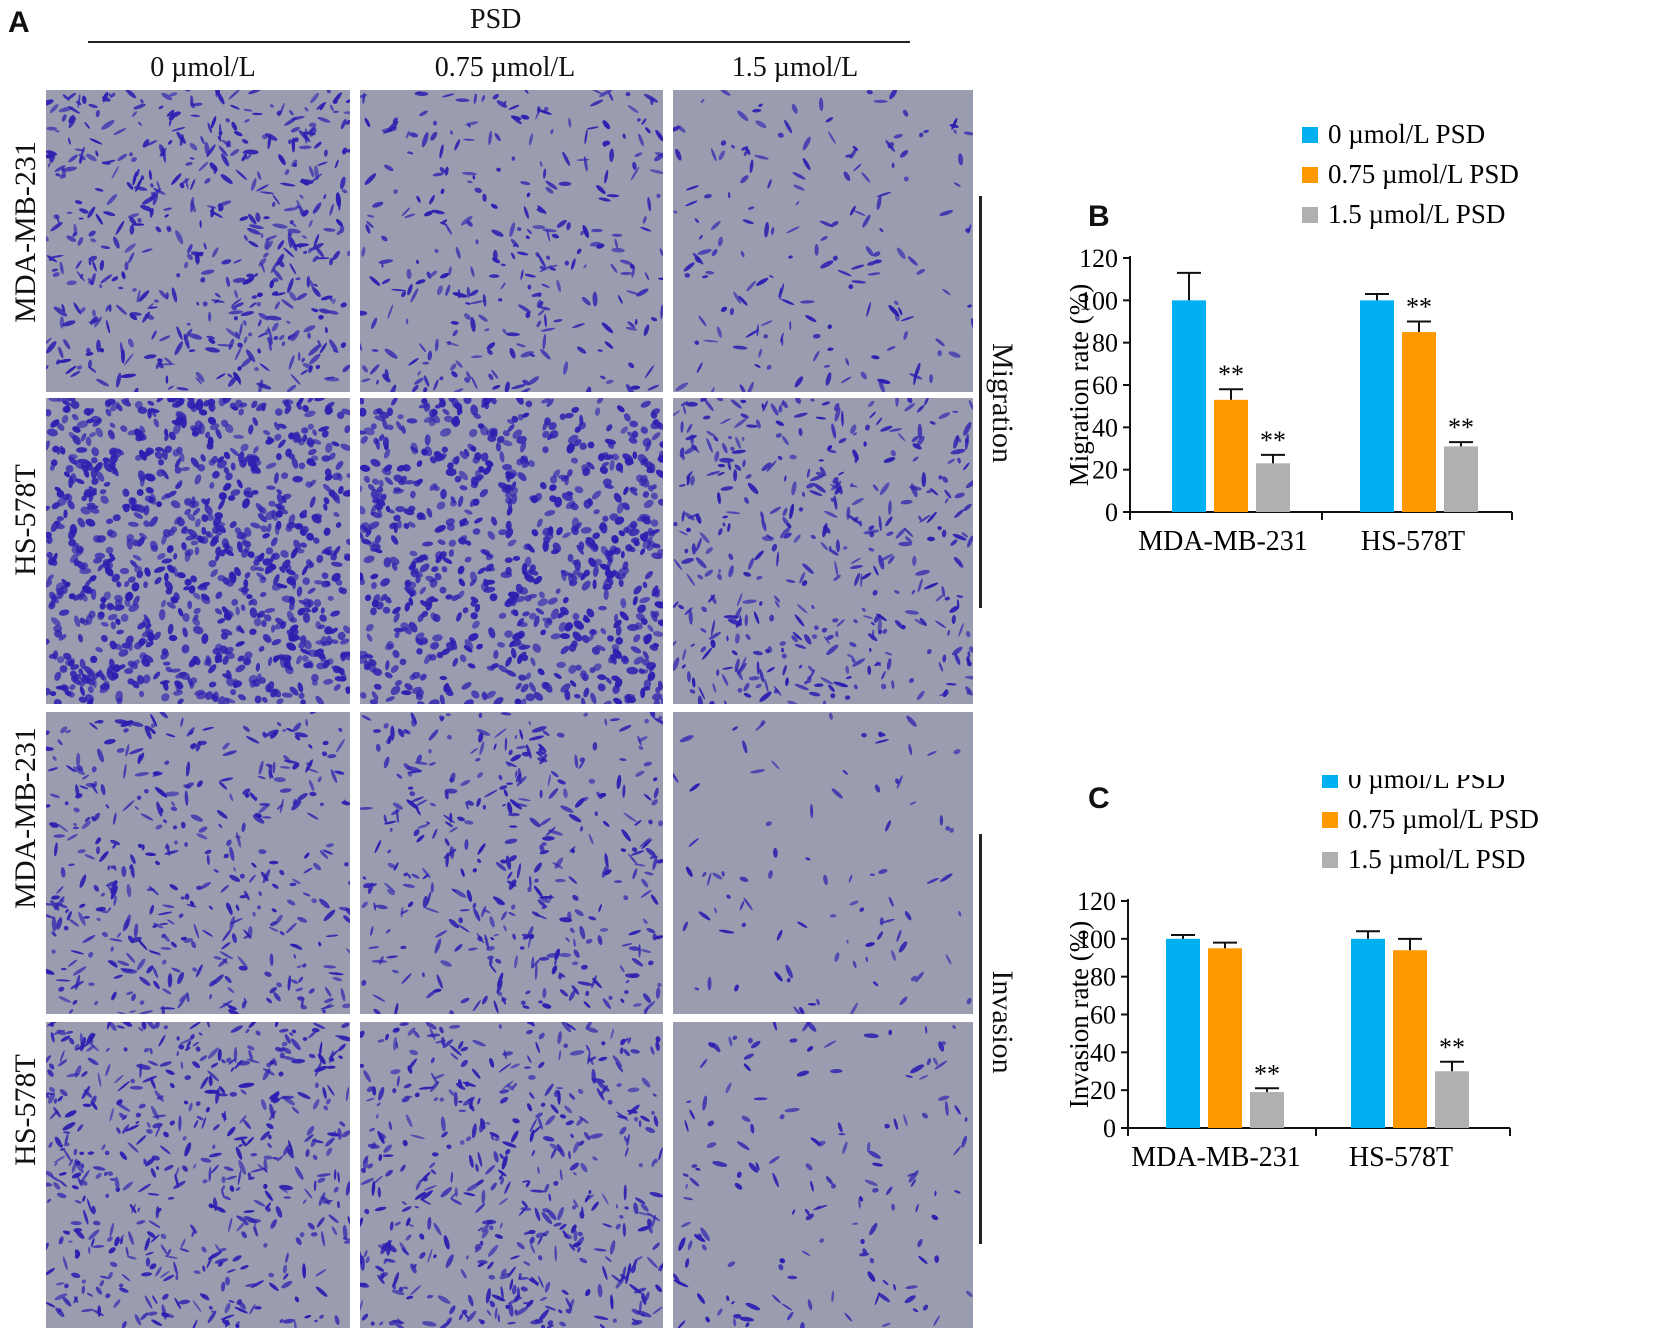 This screenshot has height=1332, width=1655. Describe the element at coordinates (1419, 307) in the screenshot. I see `significance-s1-c1: **` at that location.